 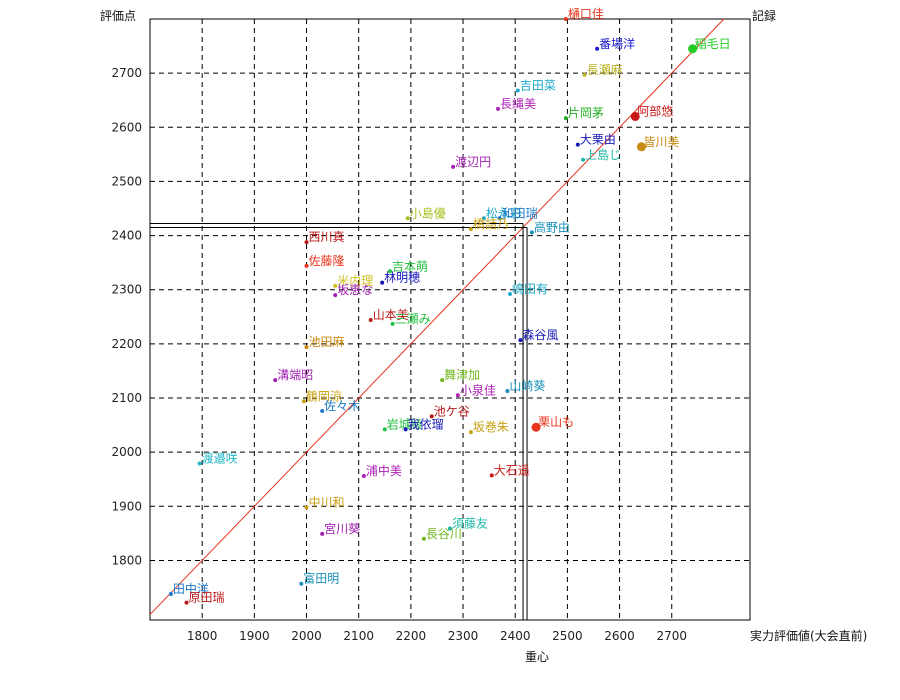 What do you see at coordinates (462, 375) in the screenshot?
I see `data-point-label: 舞津加` at bounding box center [462, 375].